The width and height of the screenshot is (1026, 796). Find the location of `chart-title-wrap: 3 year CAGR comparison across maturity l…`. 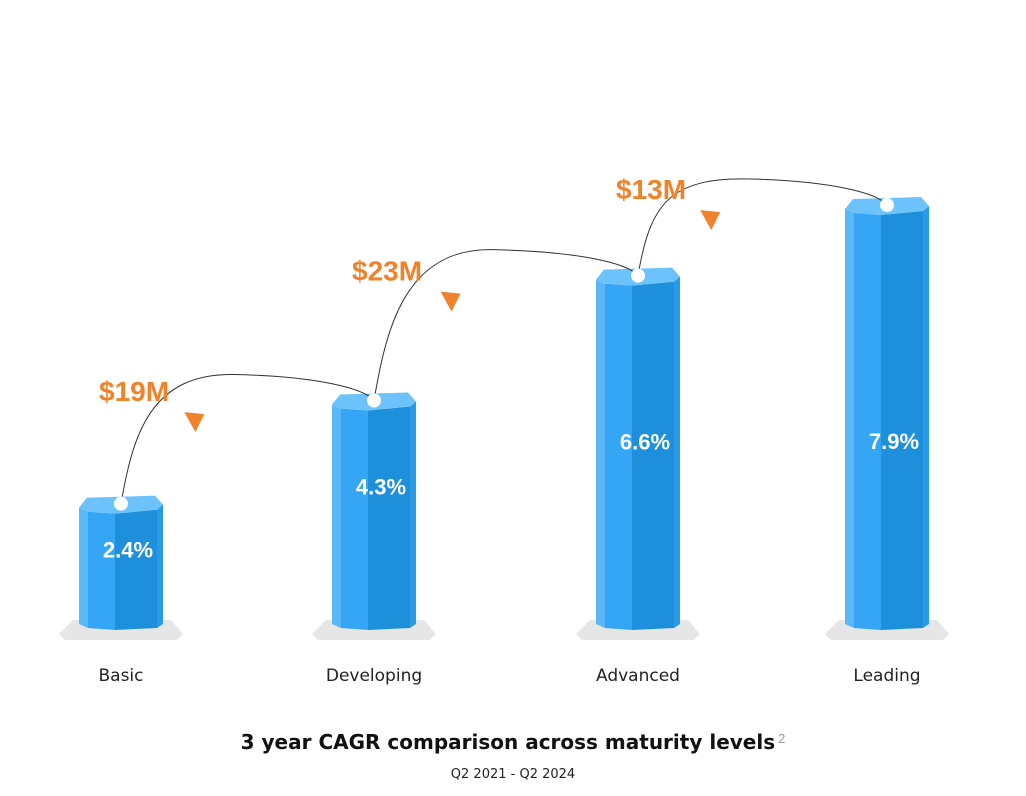

chart-title-wrap: 3 year CAGR comparison across maturity l… is located at coordinates (513, 742).